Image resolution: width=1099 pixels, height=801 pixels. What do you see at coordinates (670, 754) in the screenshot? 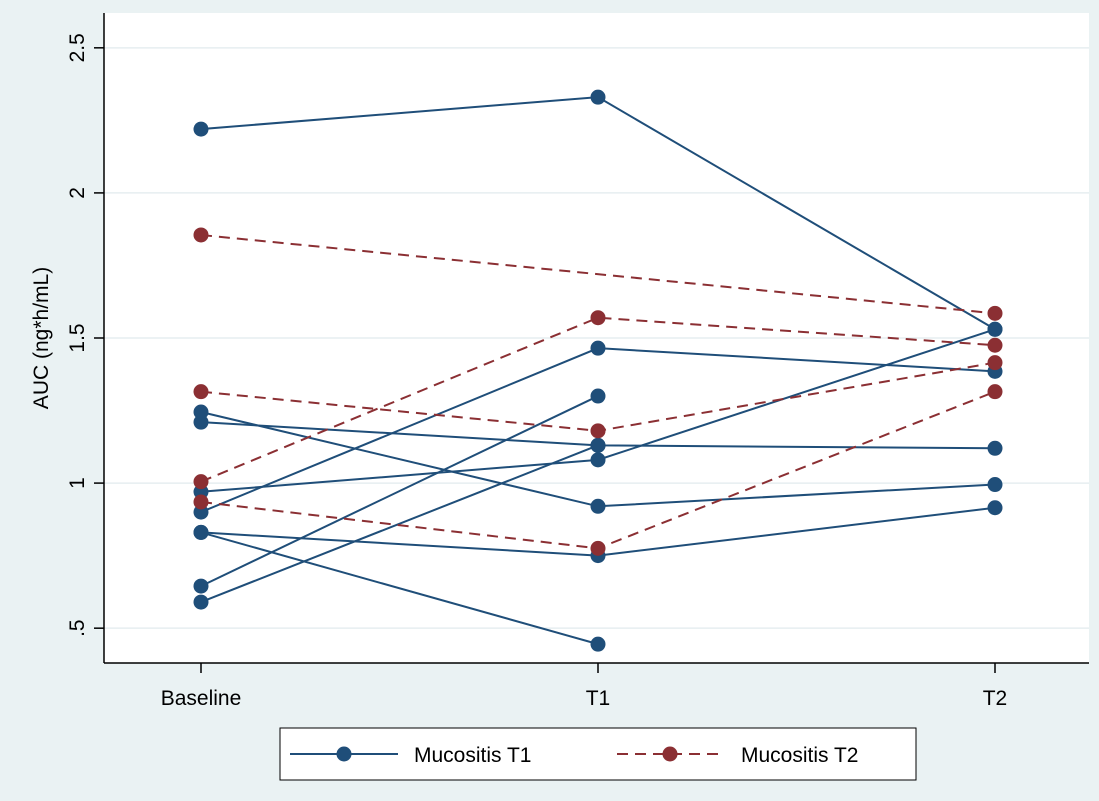
I see `legend-marker-mucositis-t2` at bounding box center [670, 754].